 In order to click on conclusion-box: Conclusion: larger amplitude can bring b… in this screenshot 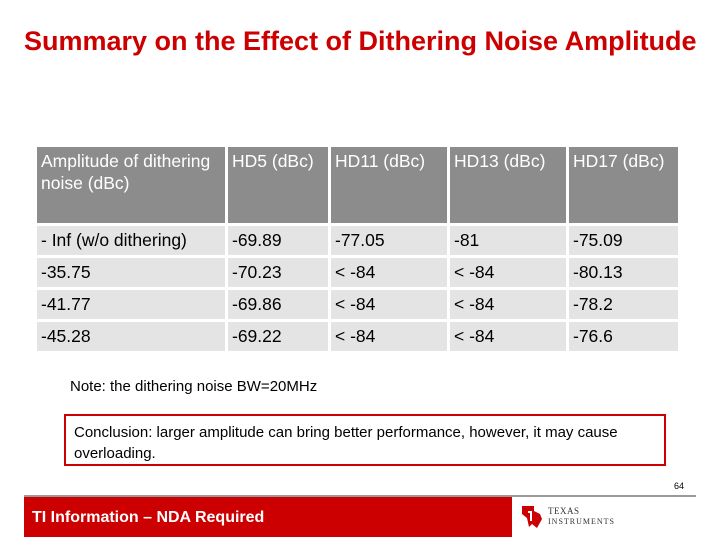, I will do `click(365, 440)`.